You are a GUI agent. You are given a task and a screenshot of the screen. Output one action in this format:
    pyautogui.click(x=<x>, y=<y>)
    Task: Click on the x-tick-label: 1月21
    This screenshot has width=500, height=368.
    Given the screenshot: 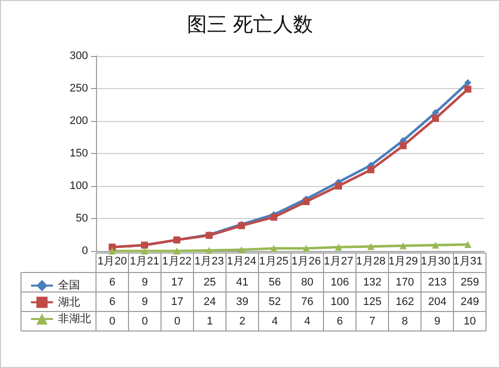 What is the action you would take?
    pyautogui.click(x=145, y=262)
    